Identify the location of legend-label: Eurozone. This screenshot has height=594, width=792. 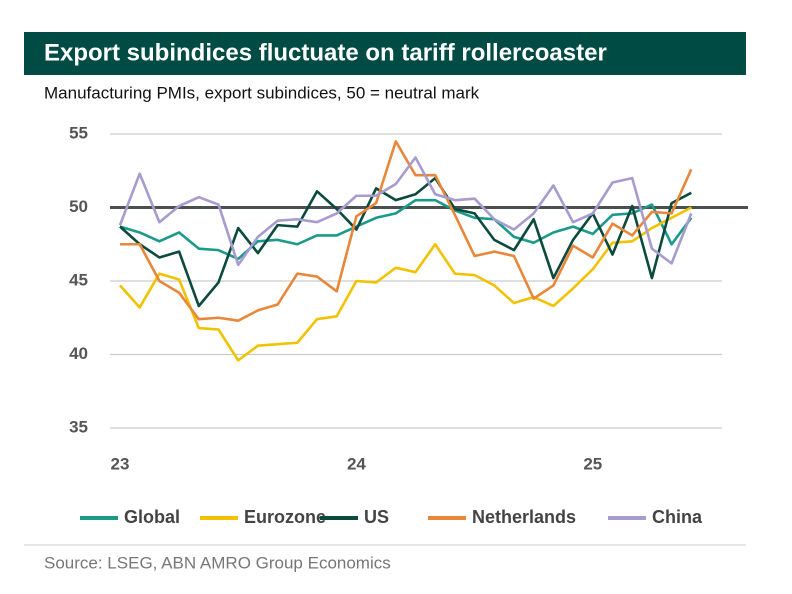
(285, 517).